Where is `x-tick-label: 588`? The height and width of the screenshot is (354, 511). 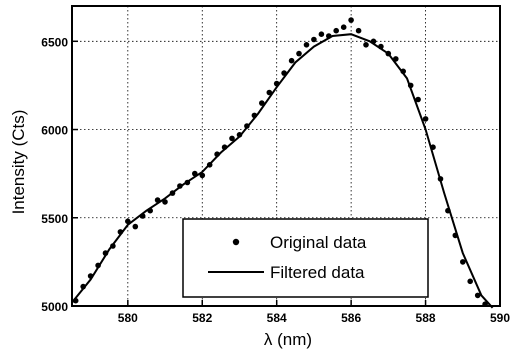
x-tick-label: 588 is located at coordinates (426, 318).